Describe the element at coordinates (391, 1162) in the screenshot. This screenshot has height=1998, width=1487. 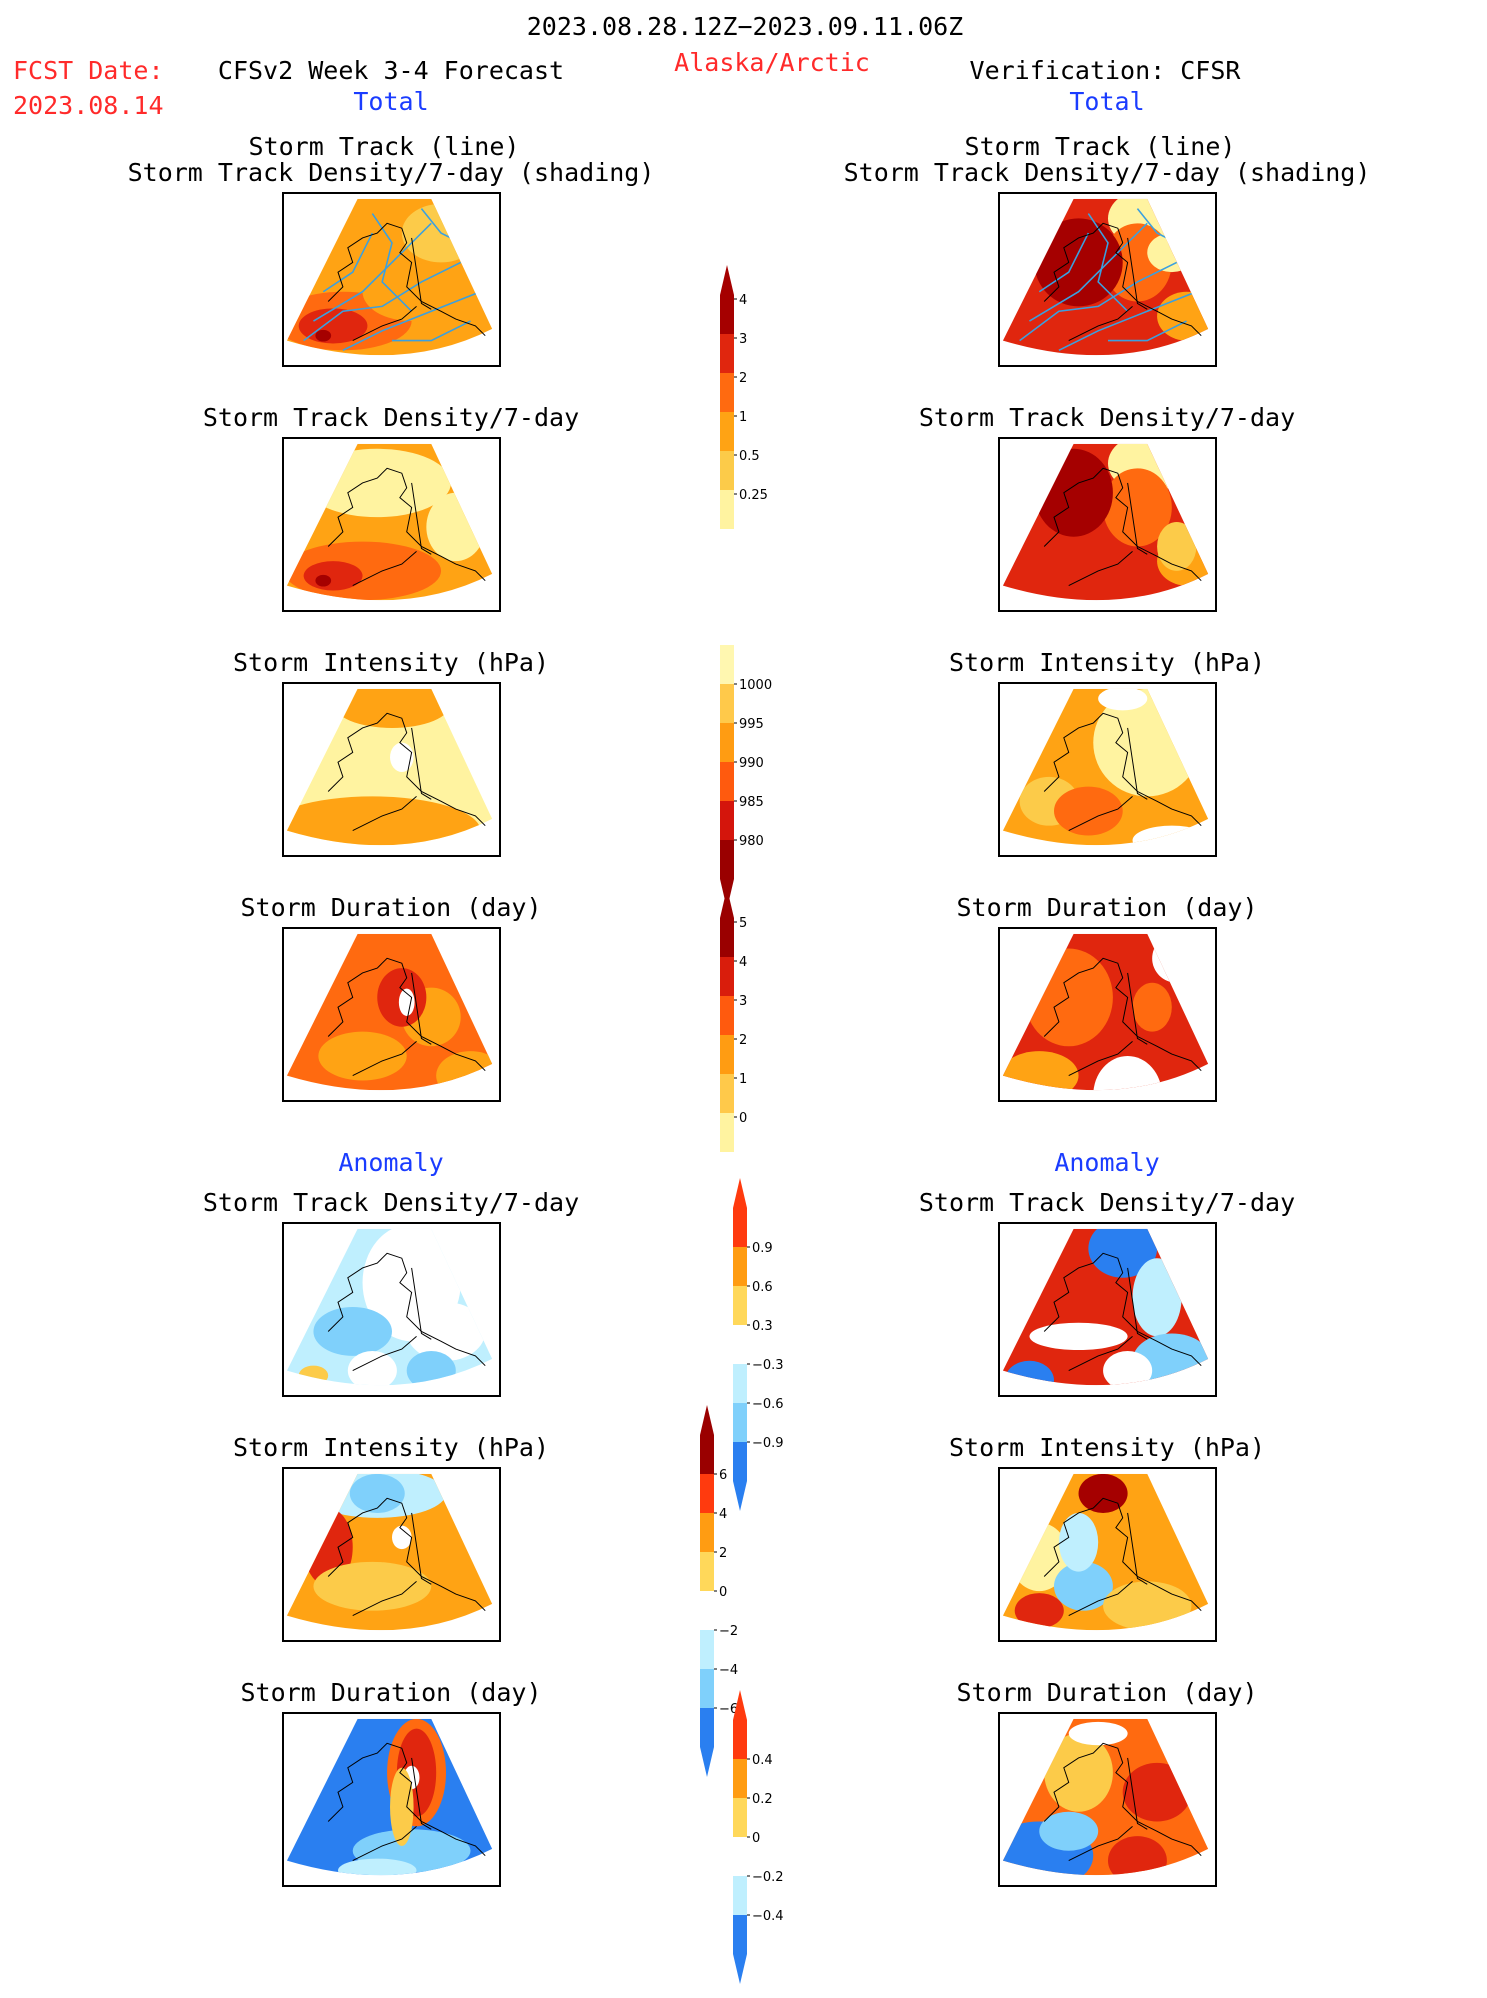
I see `anomaly-label-left: Anomaly` at that location.